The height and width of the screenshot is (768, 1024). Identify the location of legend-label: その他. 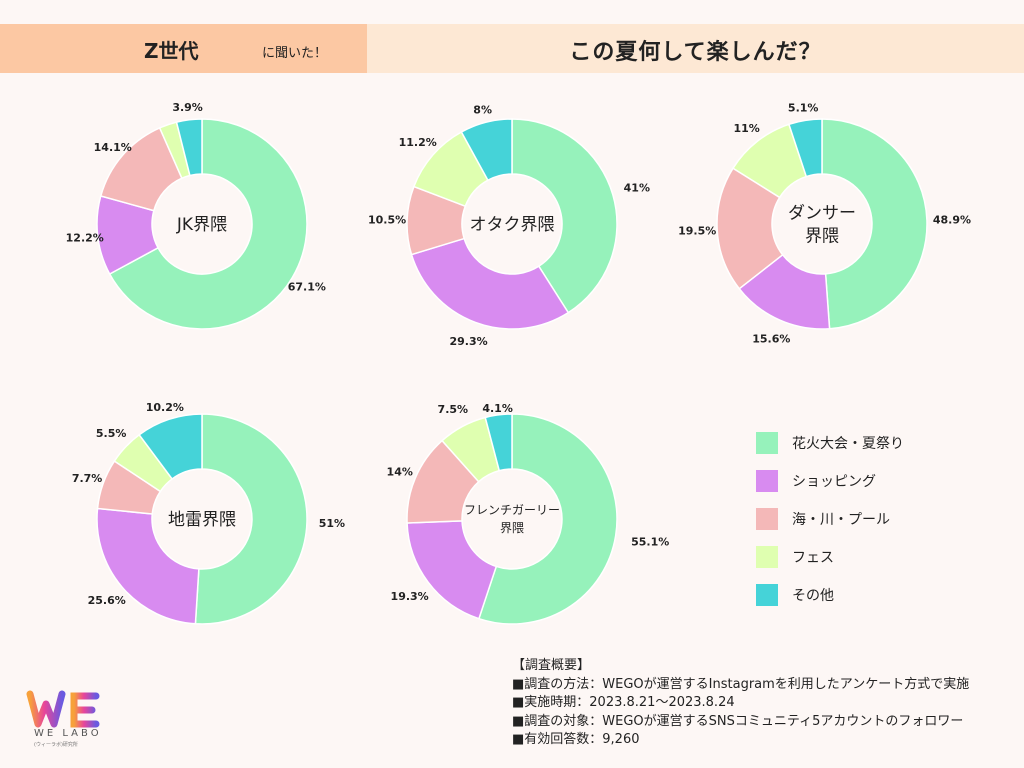
(813, 596).